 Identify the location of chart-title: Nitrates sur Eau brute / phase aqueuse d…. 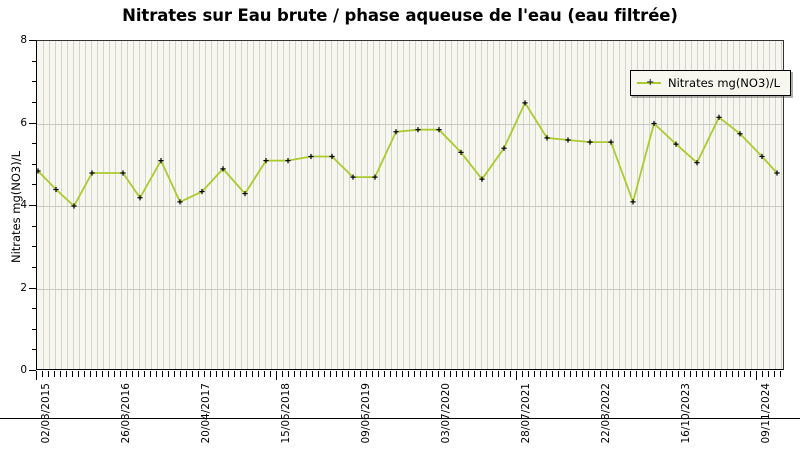
(400, 15).